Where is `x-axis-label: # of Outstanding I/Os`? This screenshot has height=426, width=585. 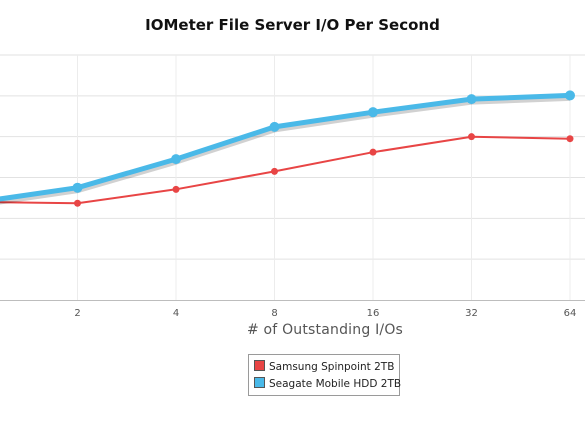 x-axis-label: # of Outstanding I/Os is located at coordinates (325, 330).